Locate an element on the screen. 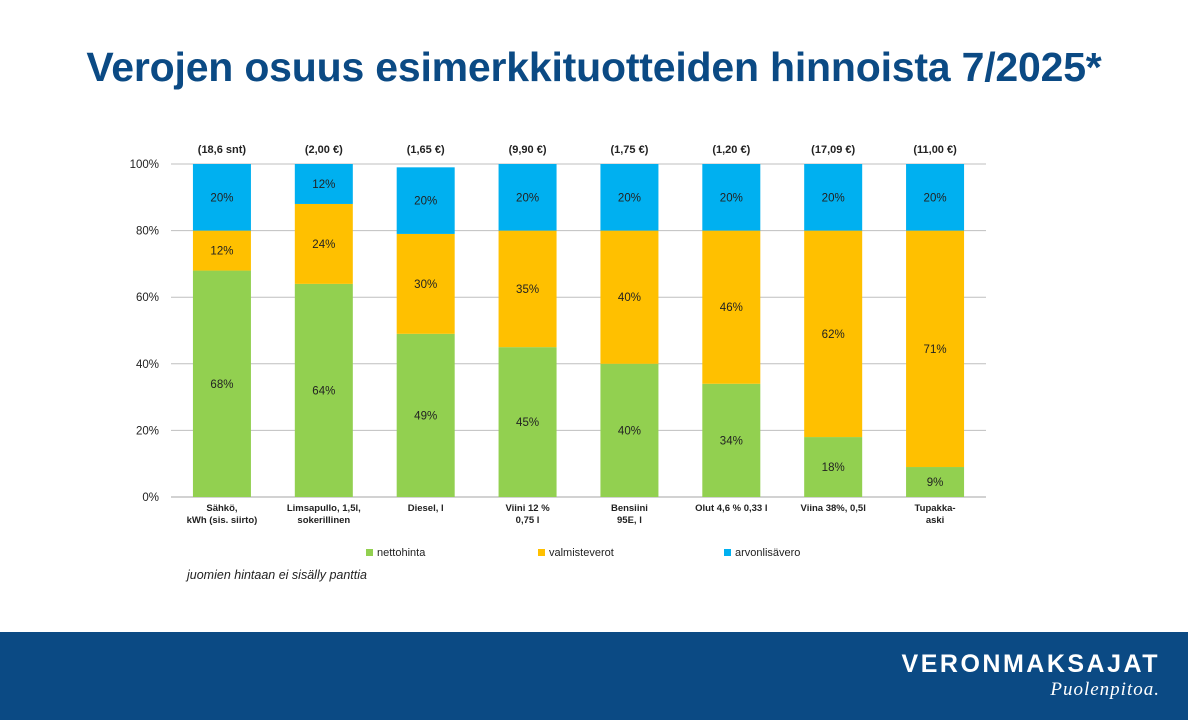  price-label: (2,00 €) is located at coordinates (324, 150).